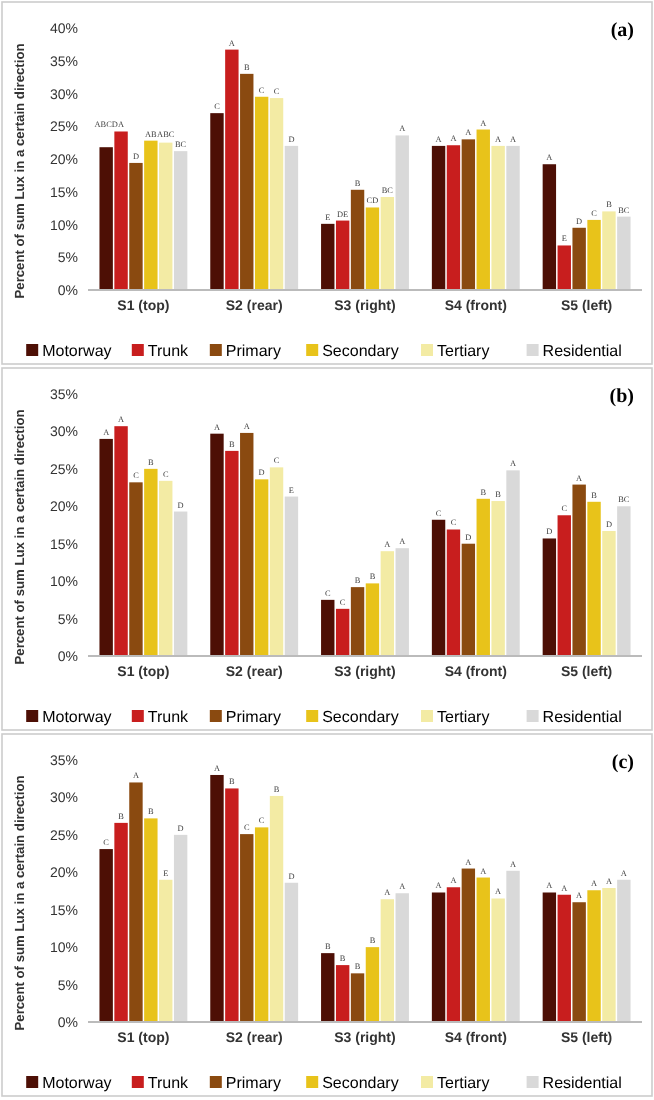 The height and width of the screenshot is (1100, 654). I want to click on chart-title: (a), so click(622, 31).